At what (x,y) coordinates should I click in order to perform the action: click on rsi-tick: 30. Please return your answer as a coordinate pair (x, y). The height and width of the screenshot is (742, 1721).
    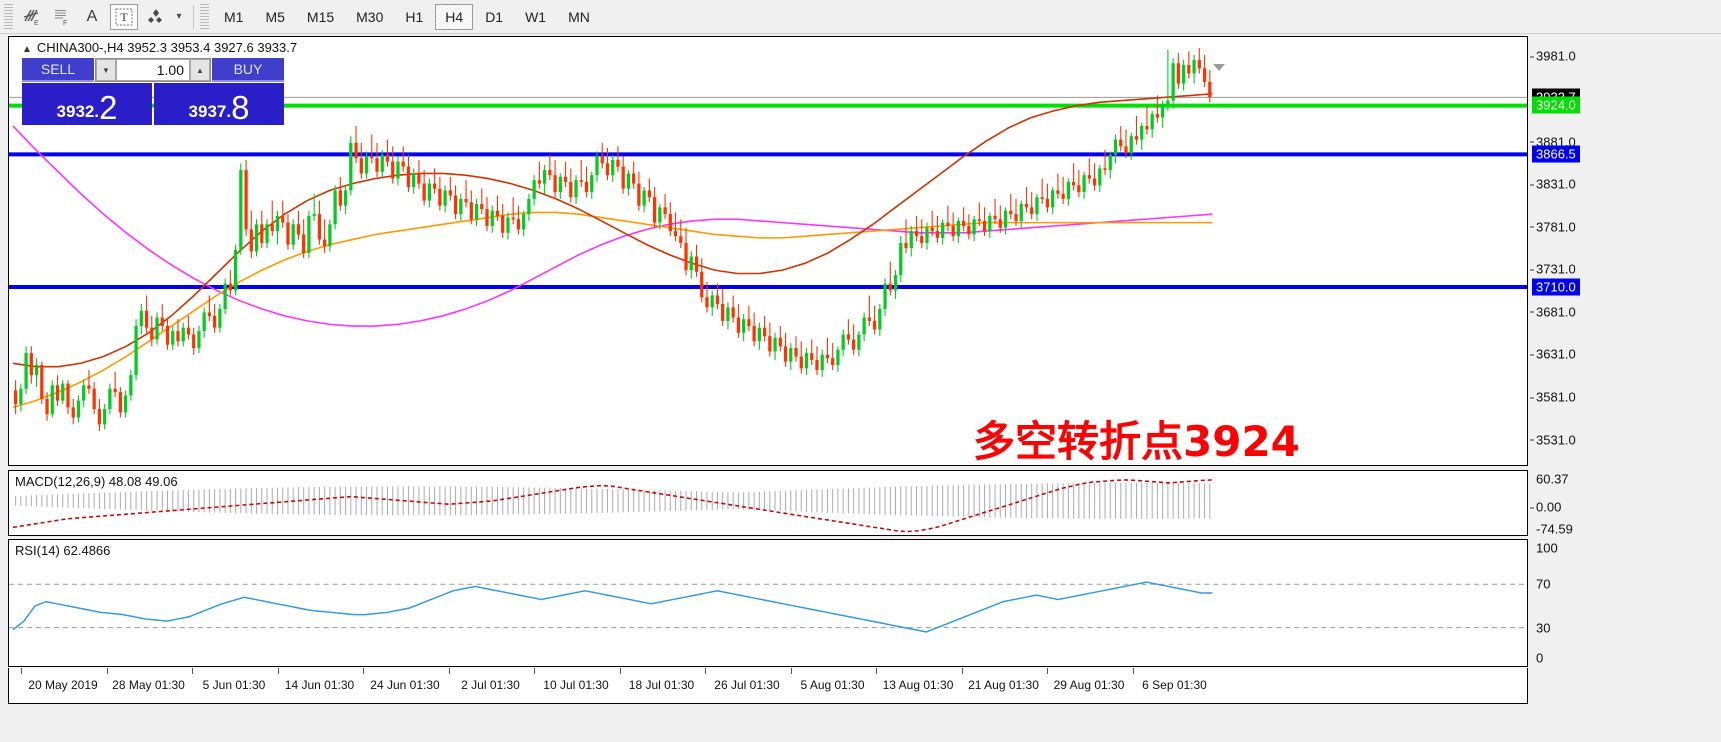
    Looking at the image, I should click on (1543, 628).